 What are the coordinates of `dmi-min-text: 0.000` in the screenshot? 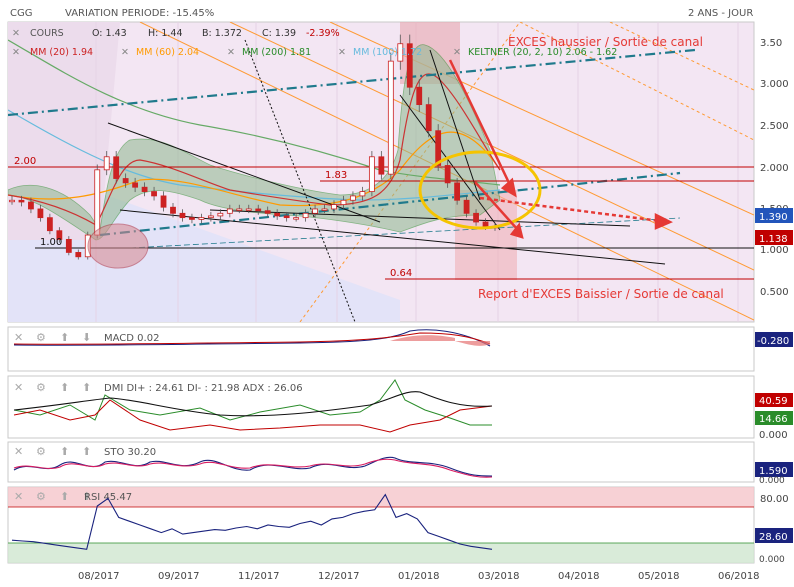 It's located at (773, 435).